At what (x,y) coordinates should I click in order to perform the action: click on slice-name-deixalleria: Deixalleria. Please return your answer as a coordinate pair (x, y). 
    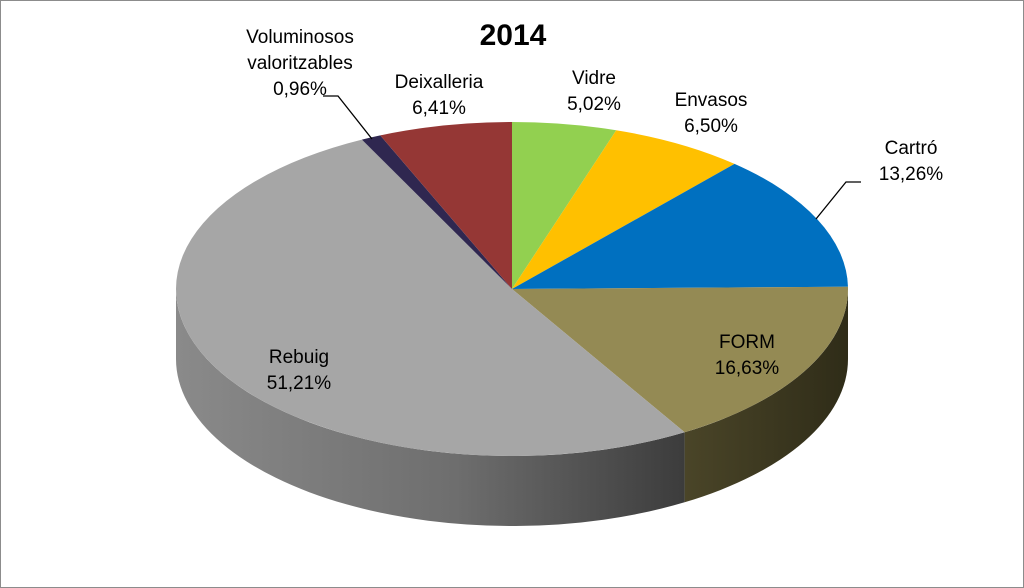
    Looking at the image, I should click on (439, 82).